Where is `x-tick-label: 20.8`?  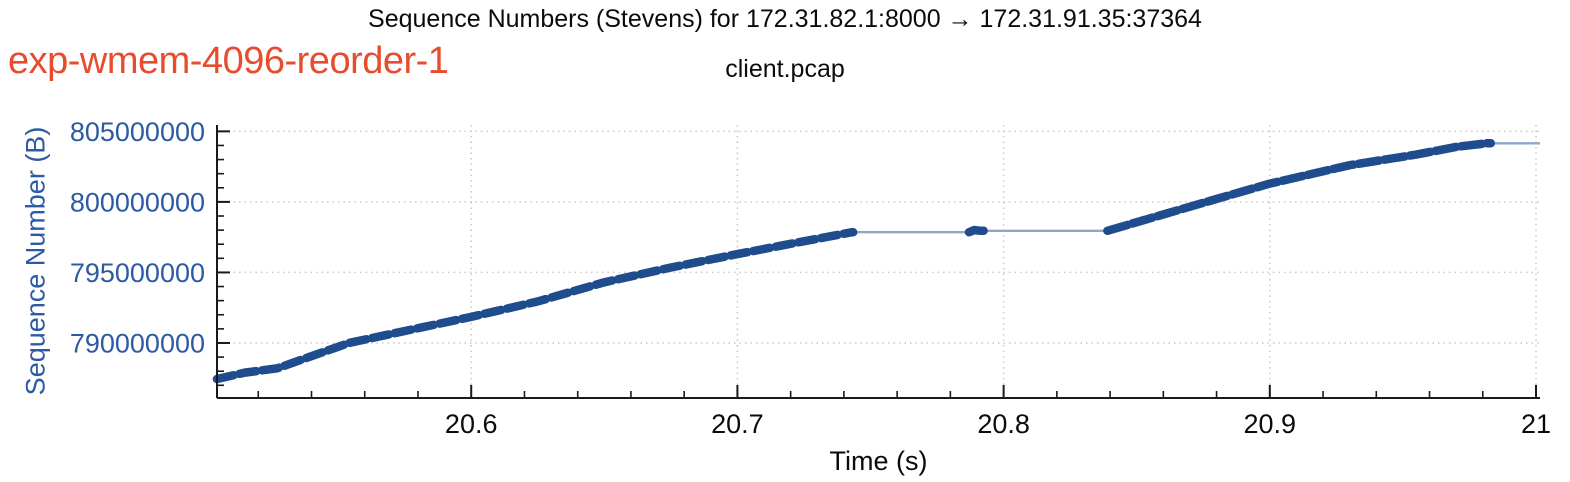 x-tick-label: 20.8 is located at coordinates (1003, 424).